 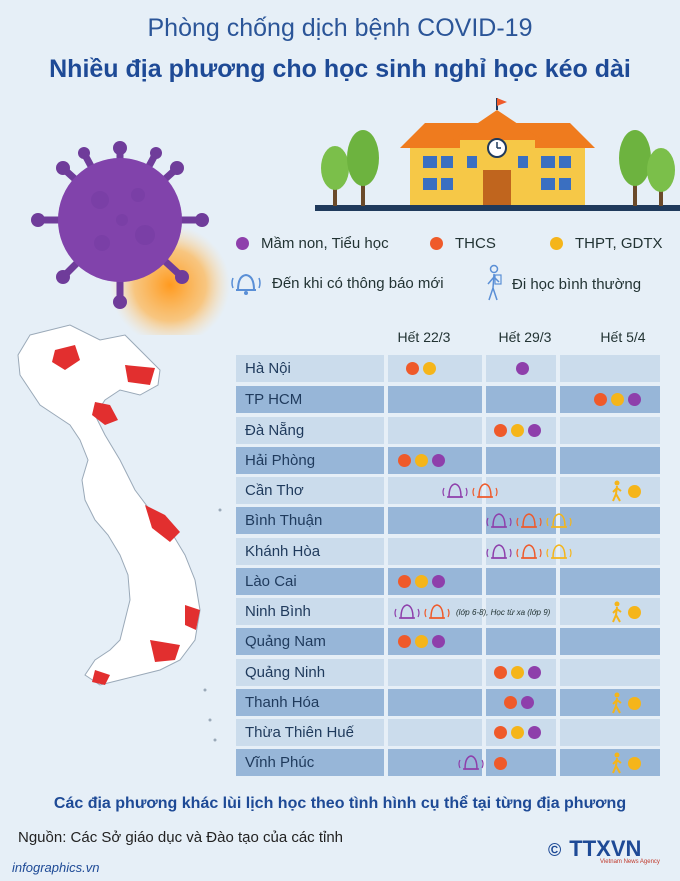 I want to click on row-name: Quảng Nam, so click(x=310, y=641).